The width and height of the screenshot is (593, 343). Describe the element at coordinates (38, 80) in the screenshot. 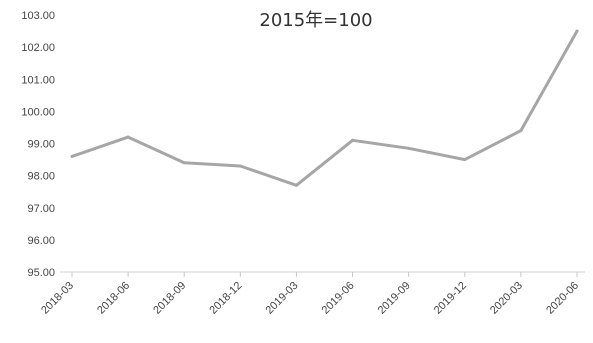

I see `y-tick-label: 101.00` at that location.